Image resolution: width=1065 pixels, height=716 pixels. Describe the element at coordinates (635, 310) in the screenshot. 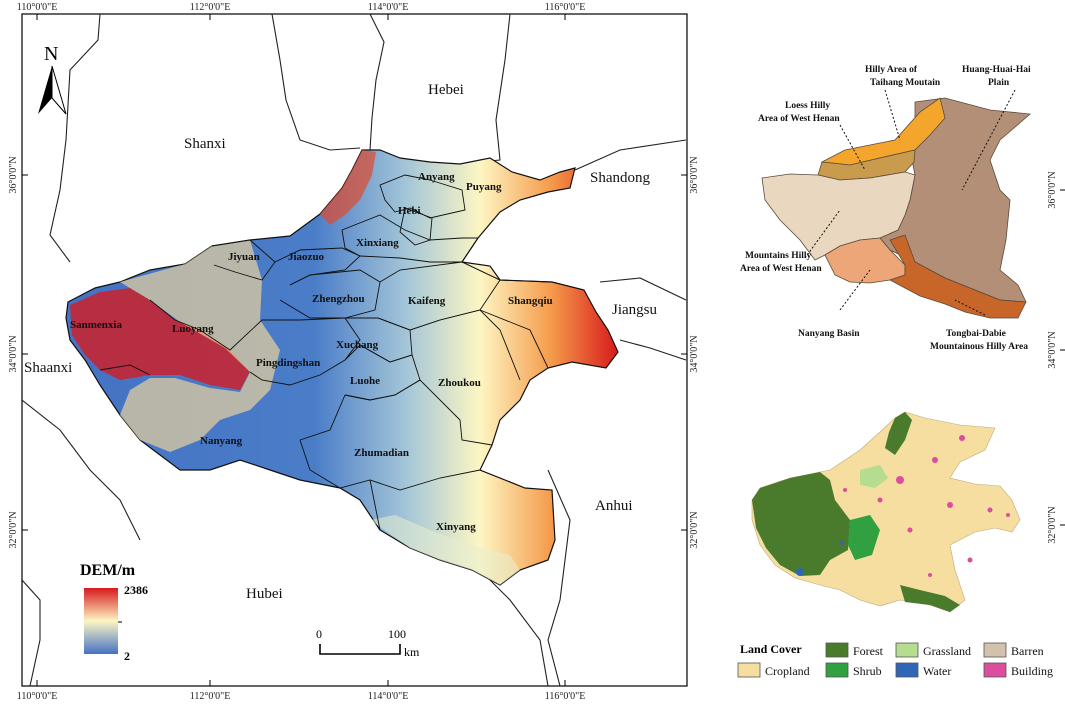

I see `province-label-jiangsu: Jiangsu` at that location.